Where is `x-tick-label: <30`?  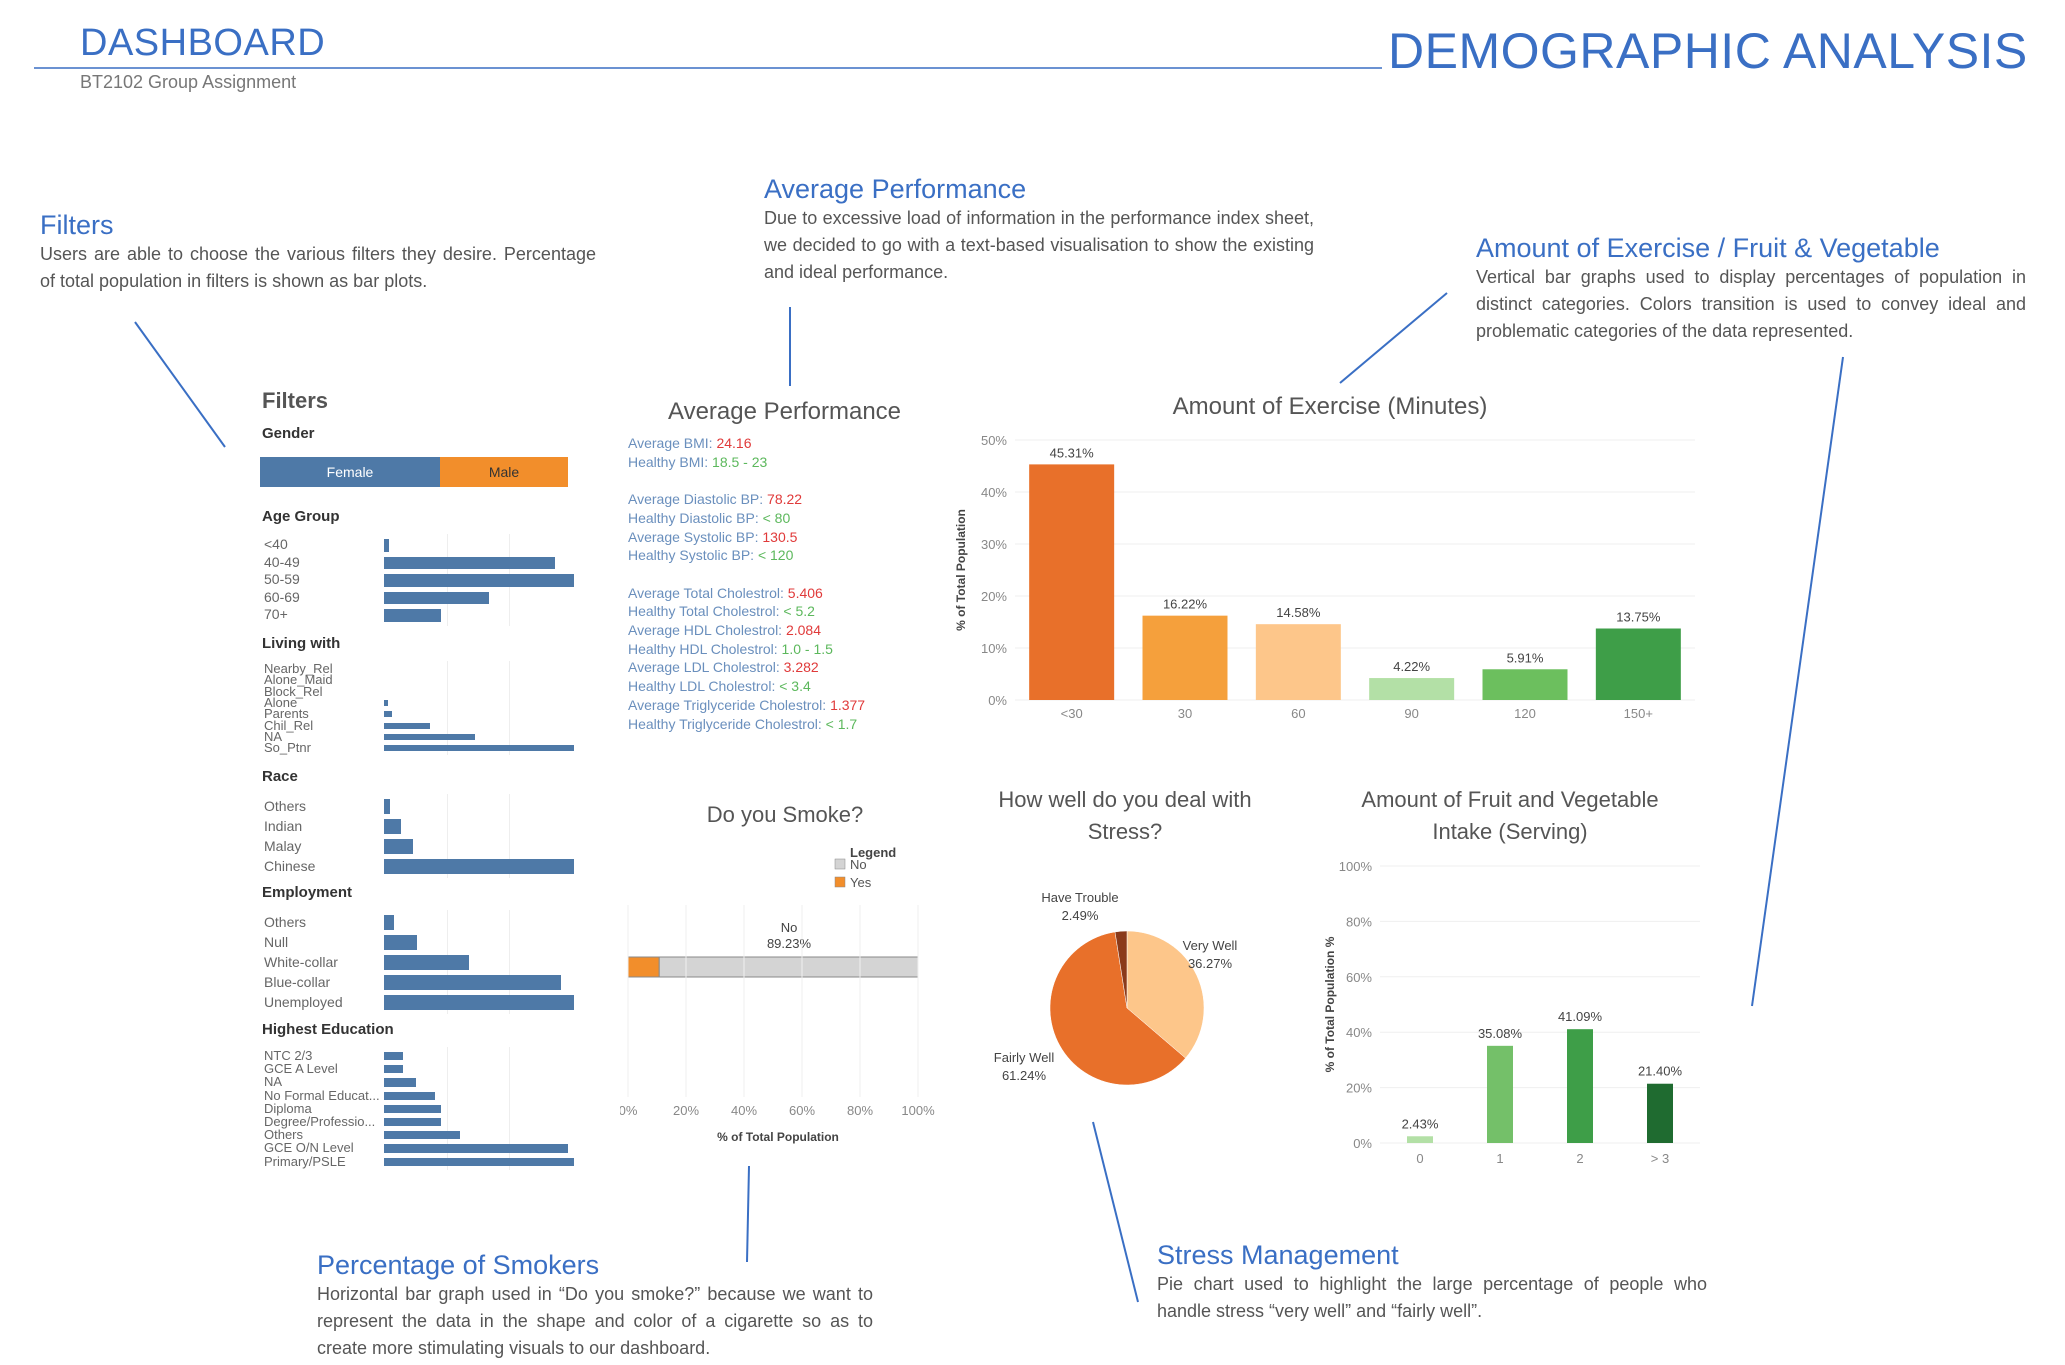
x-tick-label: <30 is located at coordinates (1072, 713).